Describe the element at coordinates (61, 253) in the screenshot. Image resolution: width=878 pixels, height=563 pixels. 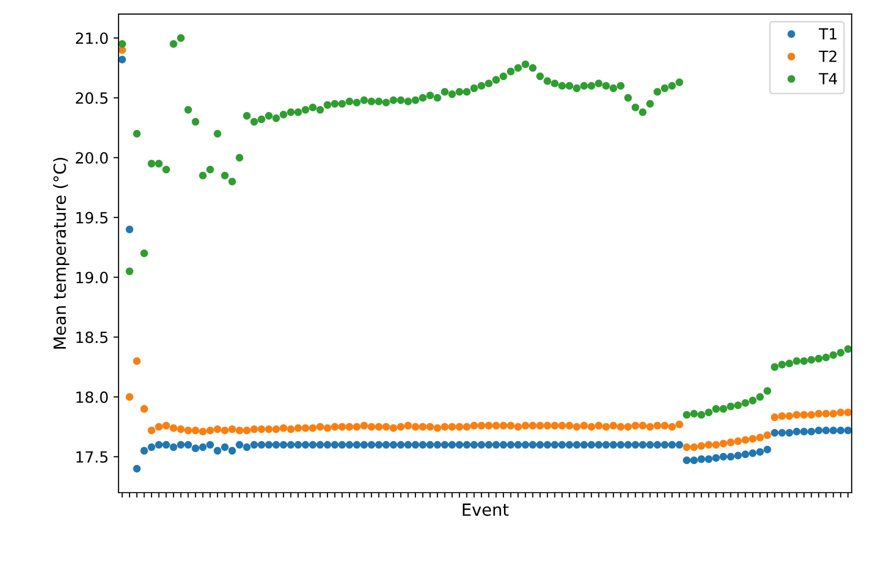
I see `y-axis-title: Mean temperature (°C)` at that location.